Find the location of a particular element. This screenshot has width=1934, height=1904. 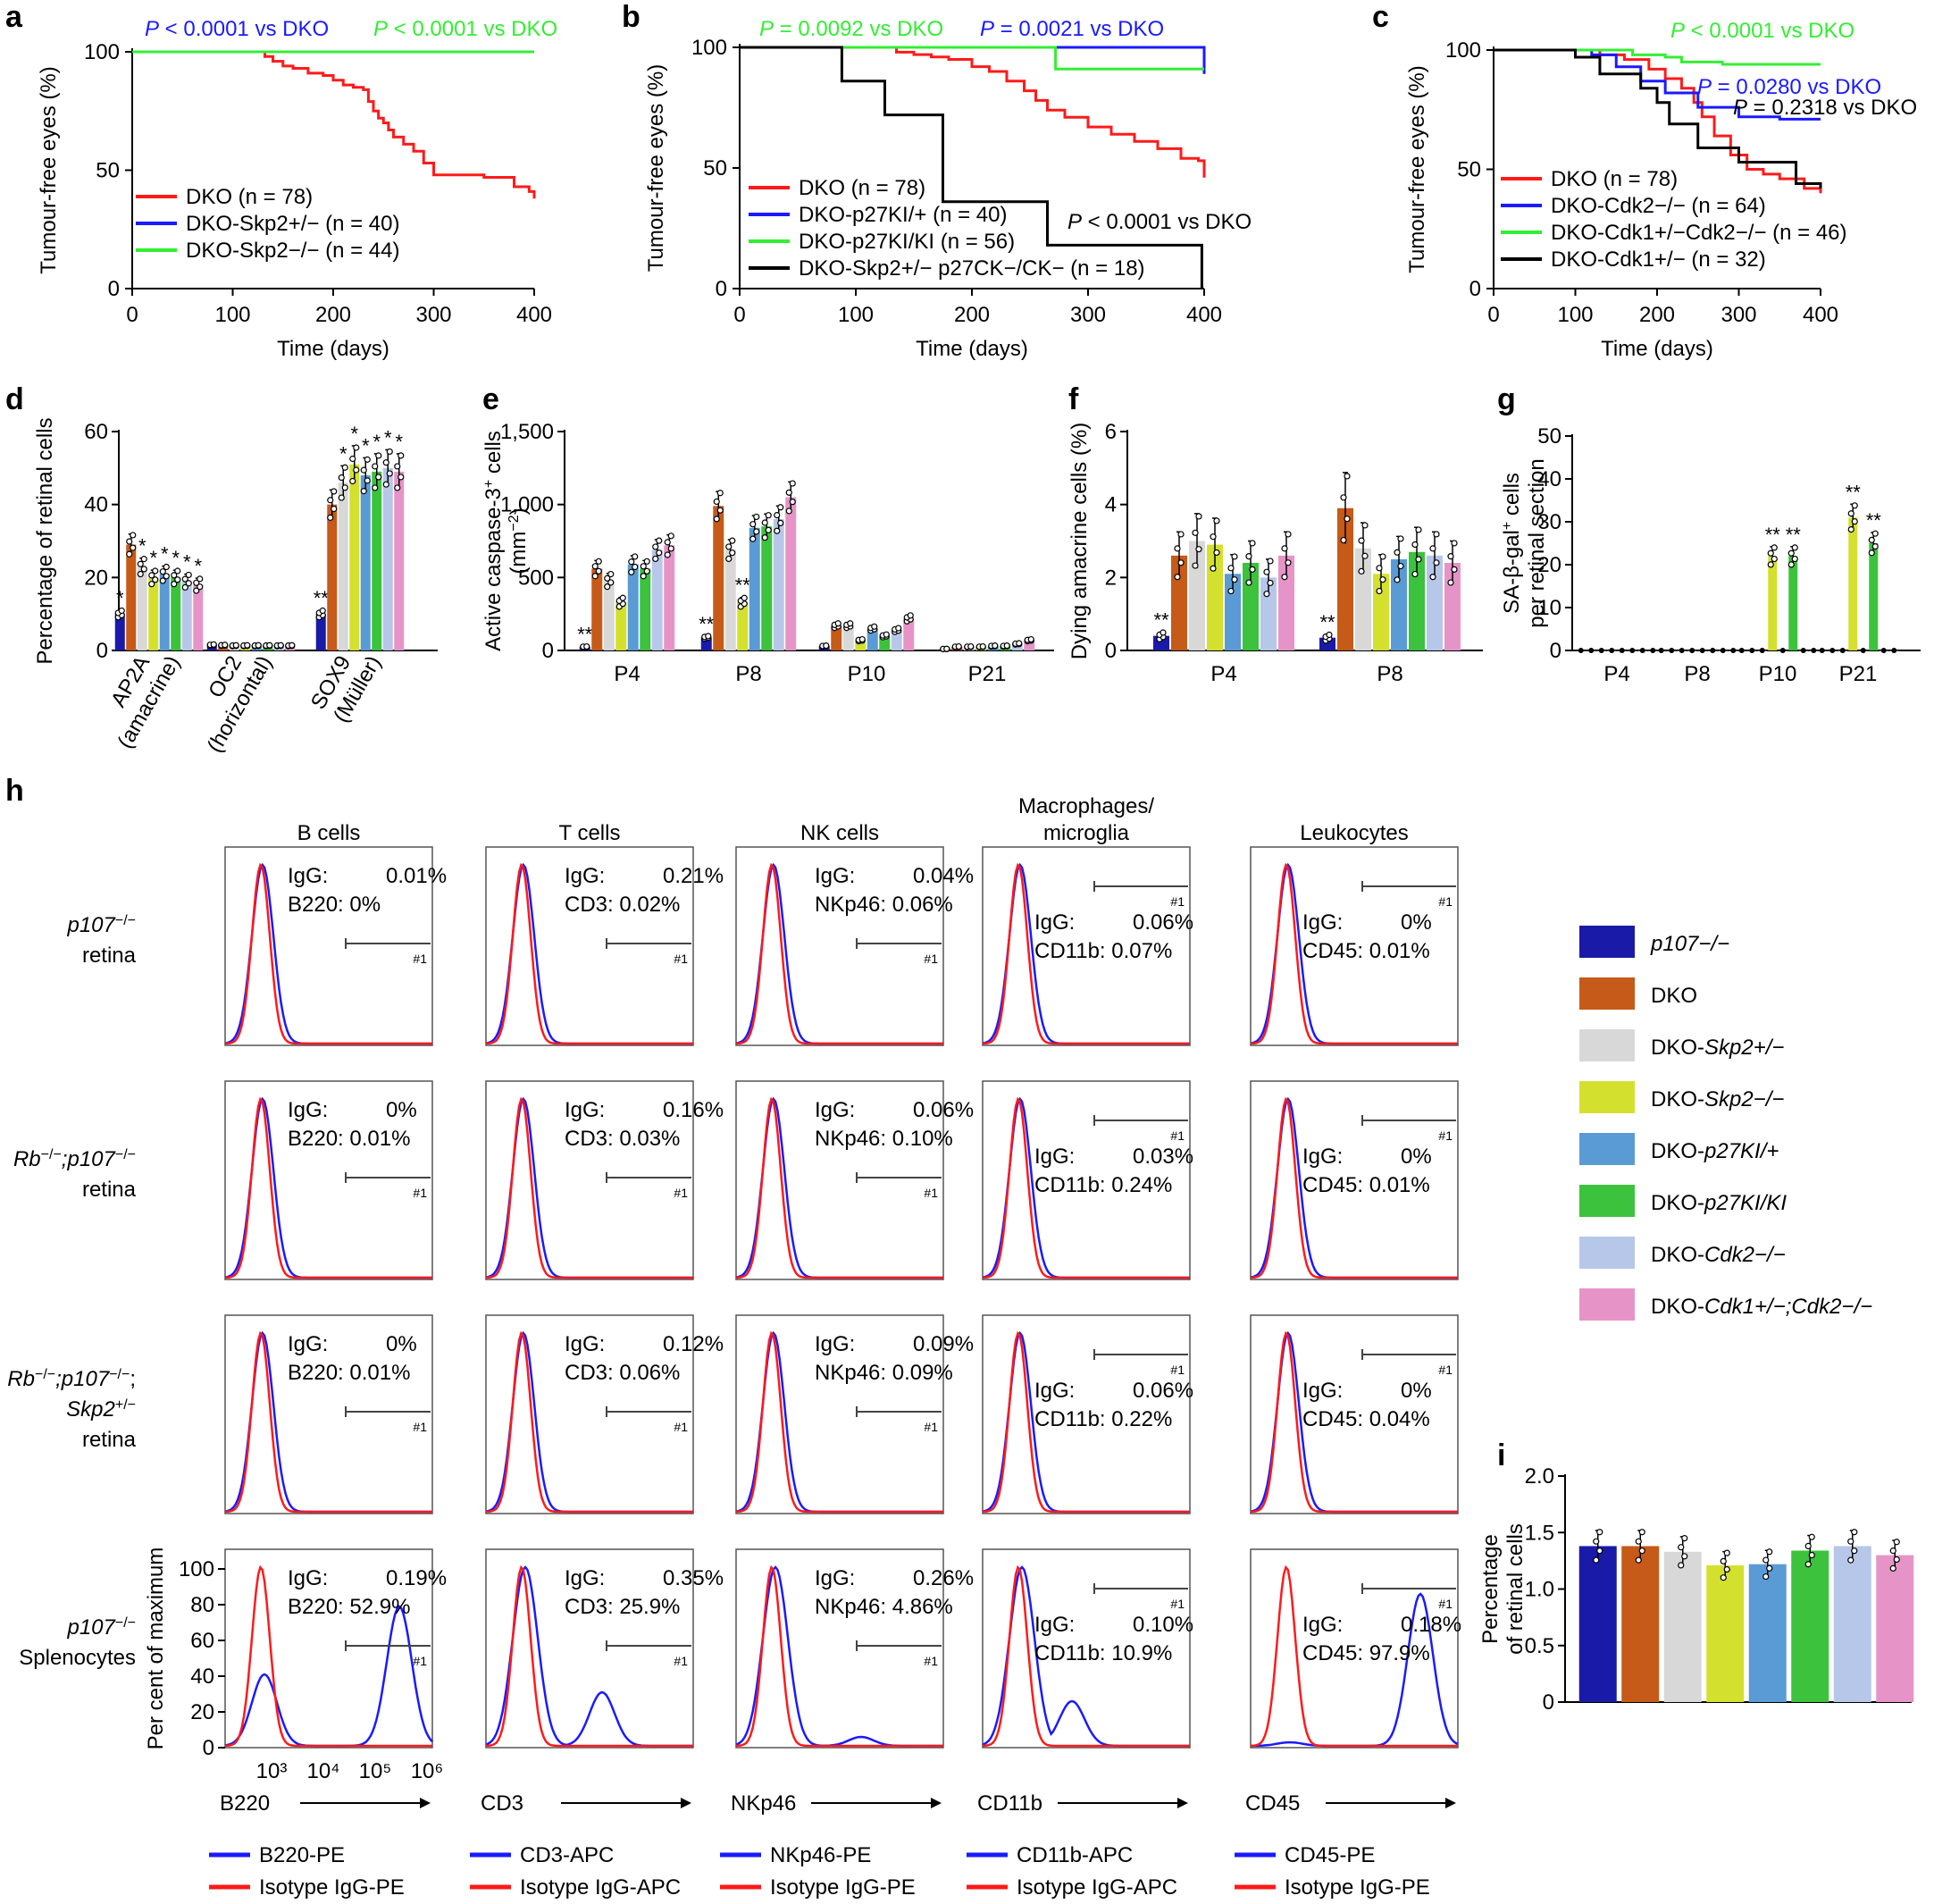

significance-mark: ** is located at coordinates (585, 635).